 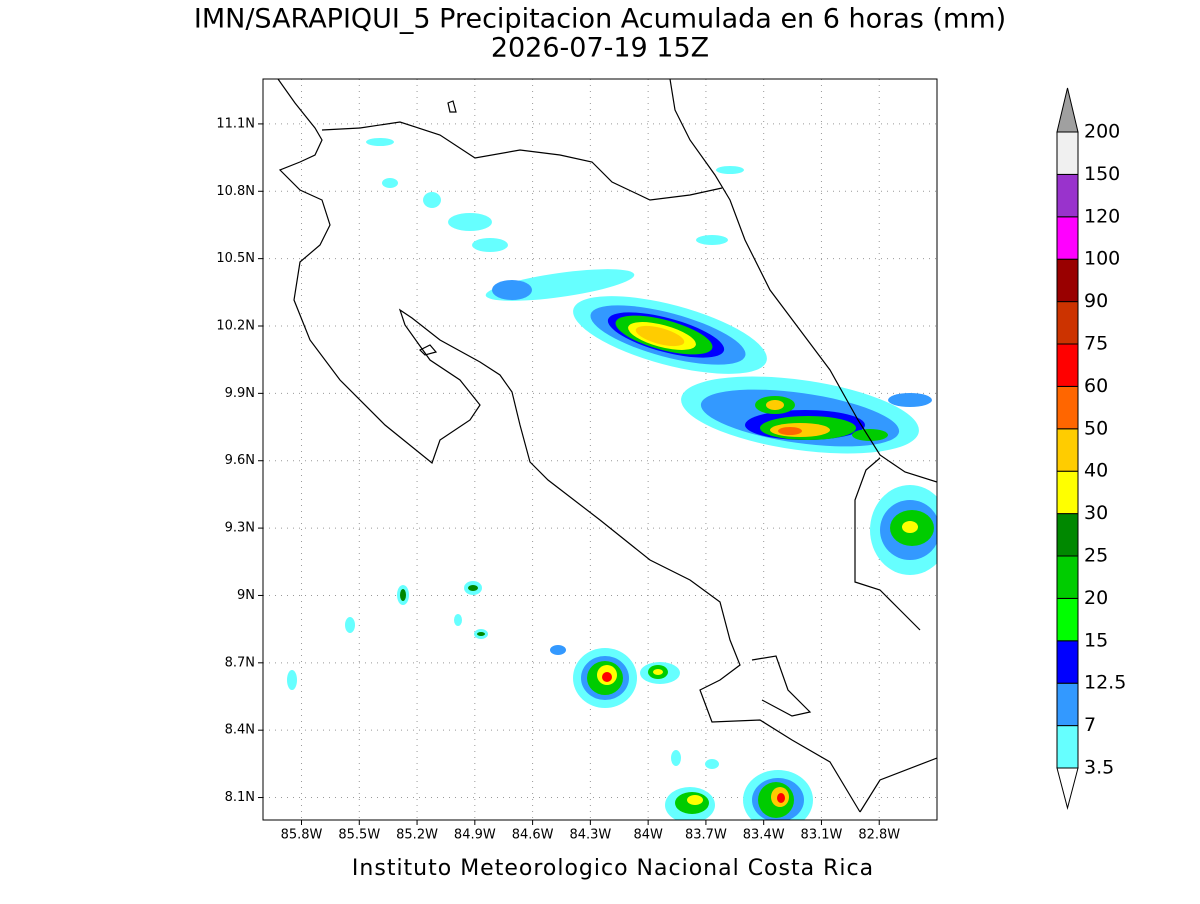 I want to click on colorbar-label: 90, so click(x=1096, y=301).